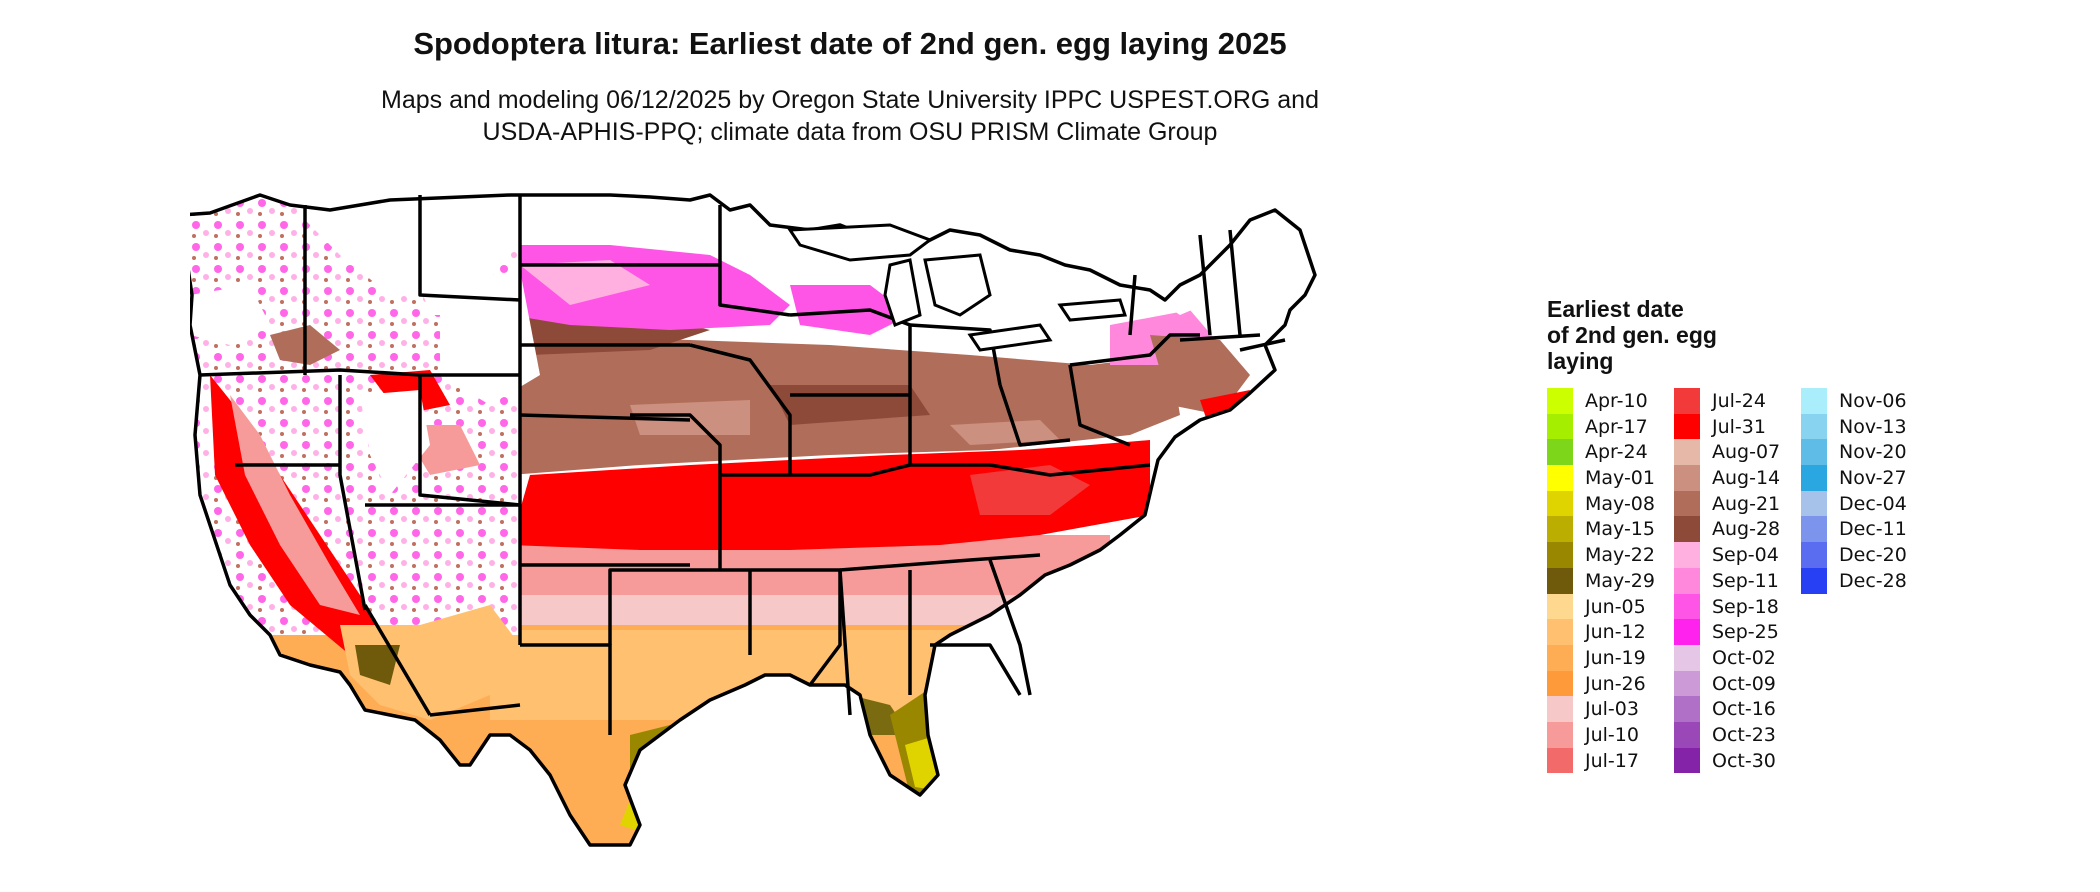  Describe the element at coordinates (1620, 555) in the screenshot. I see `legend-label: May-22` at that location.